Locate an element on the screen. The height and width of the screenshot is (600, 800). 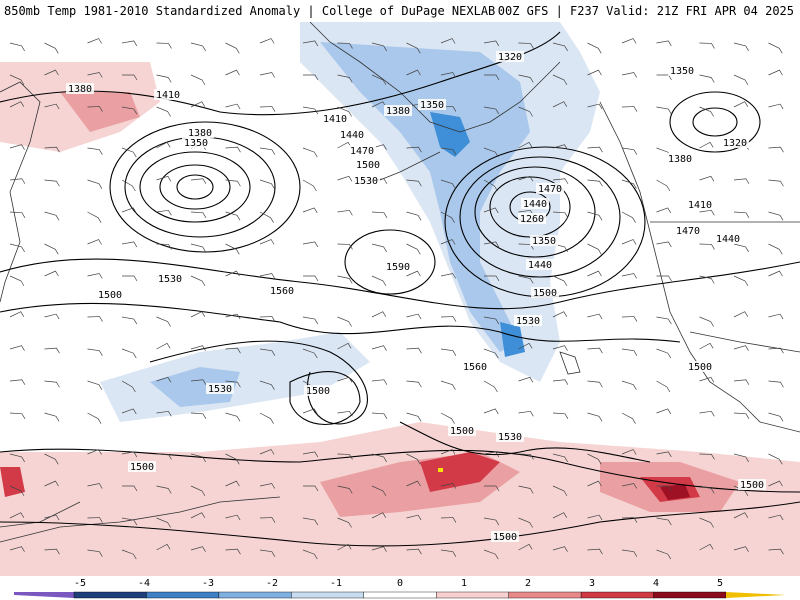
low-center-west-ring2 is located at coordinates (195, 187).